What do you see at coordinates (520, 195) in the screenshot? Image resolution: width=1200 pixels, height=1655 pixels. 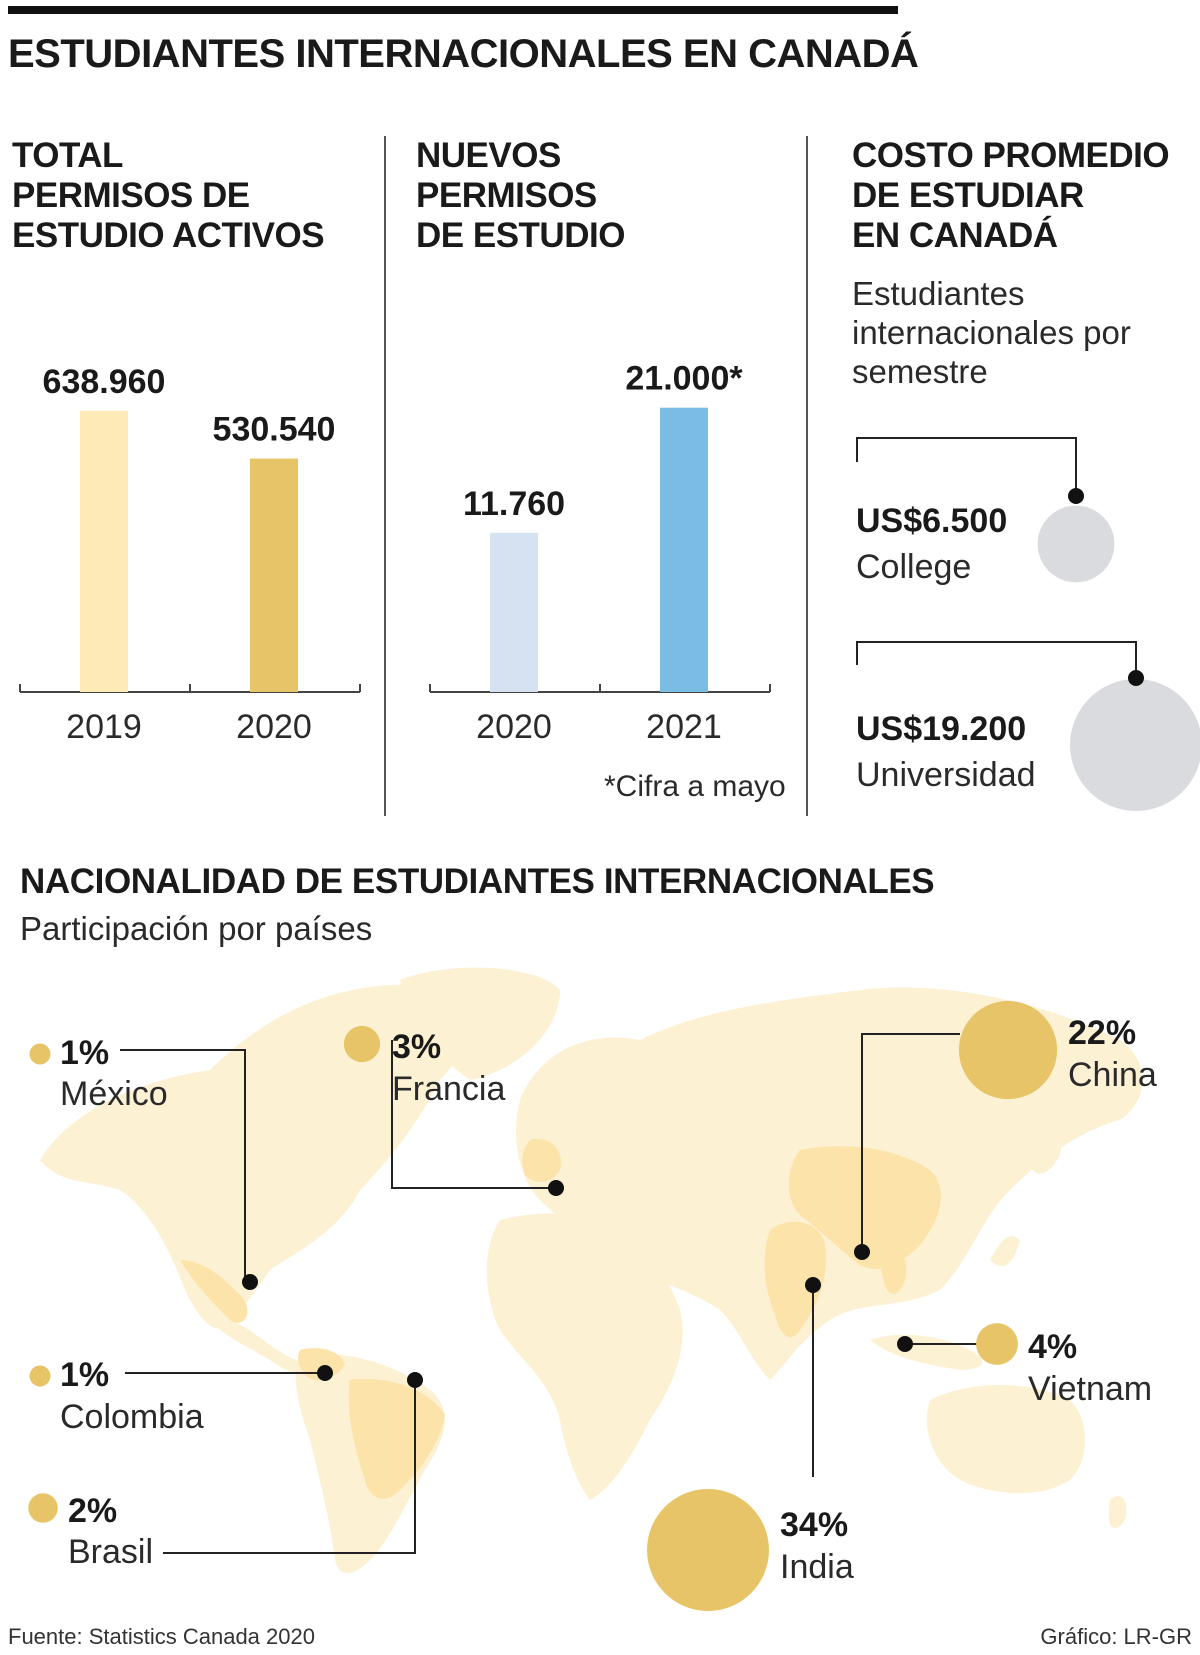 I see `panel-new-title: NUEVOS PERMISOS DE ESTUDIO` at bounding box center [520, 195].